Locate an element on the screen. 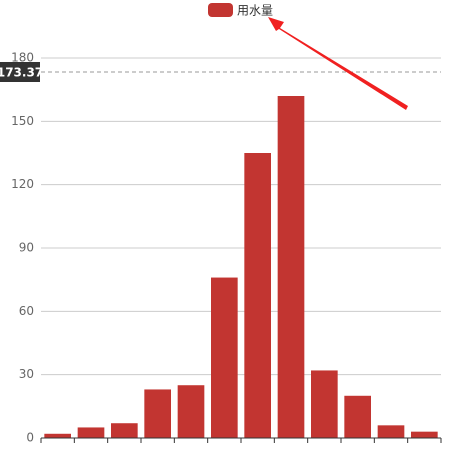  axis-pointer-box is located at coordinates (20, 71).